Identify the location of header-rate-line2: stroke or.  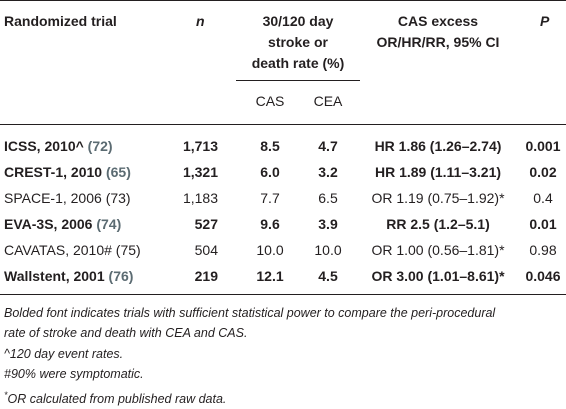
(298, 42).